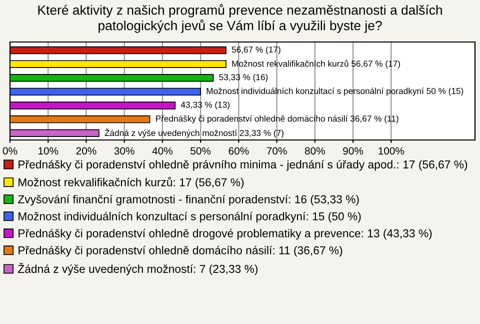  What do you see at coordinates (180, 251) in the screenshot?
I see `legend-label: Přednášky či poradenství ohledně domácího násilí: 11 (36,67 %)` at bounding box center [180, 251].